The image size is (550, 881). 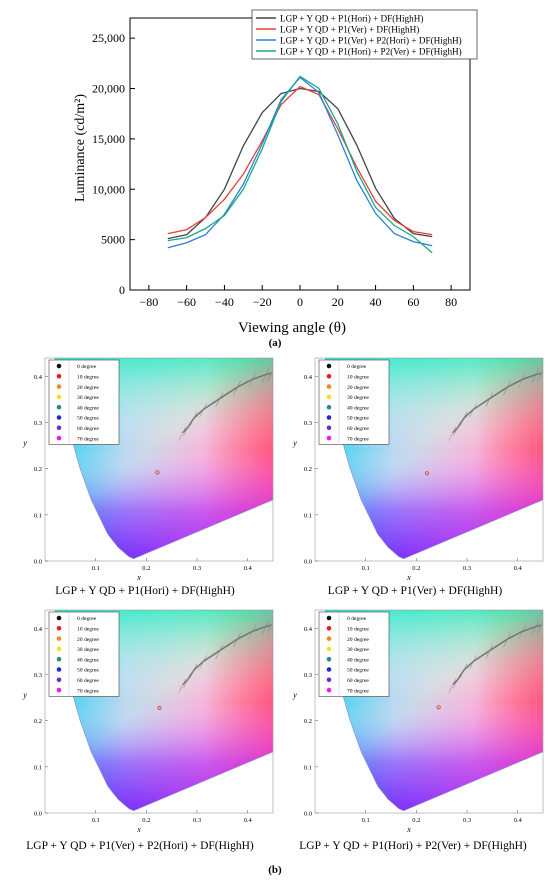 I want to click on x-axis-label: x, so click(x=138, y=829).